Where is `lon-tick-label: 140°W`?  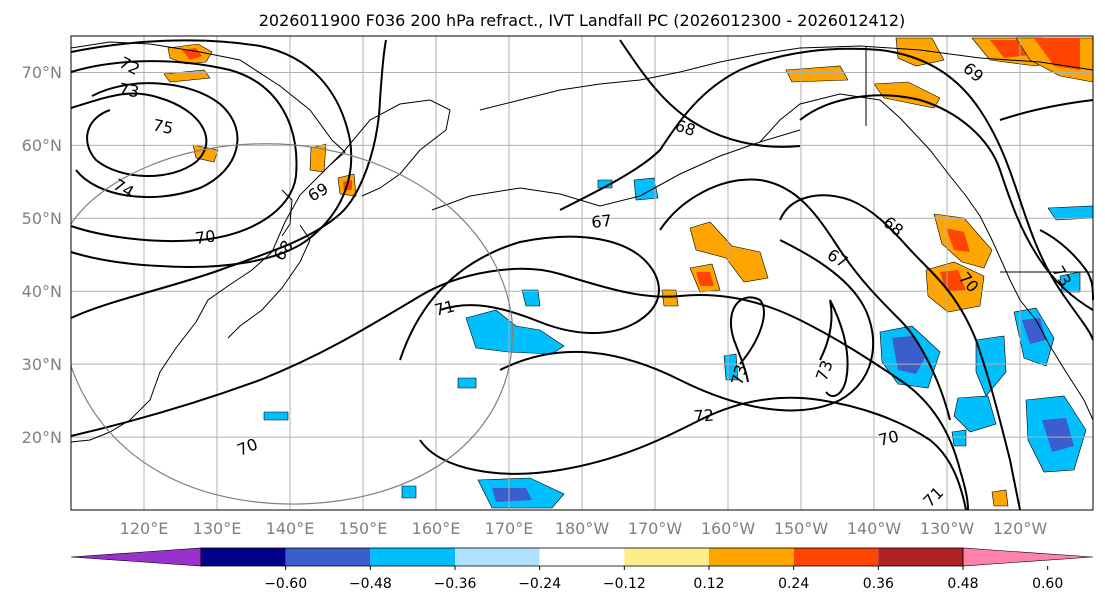
lon-tick-label: 140°W is located at coordinates (874, 528).